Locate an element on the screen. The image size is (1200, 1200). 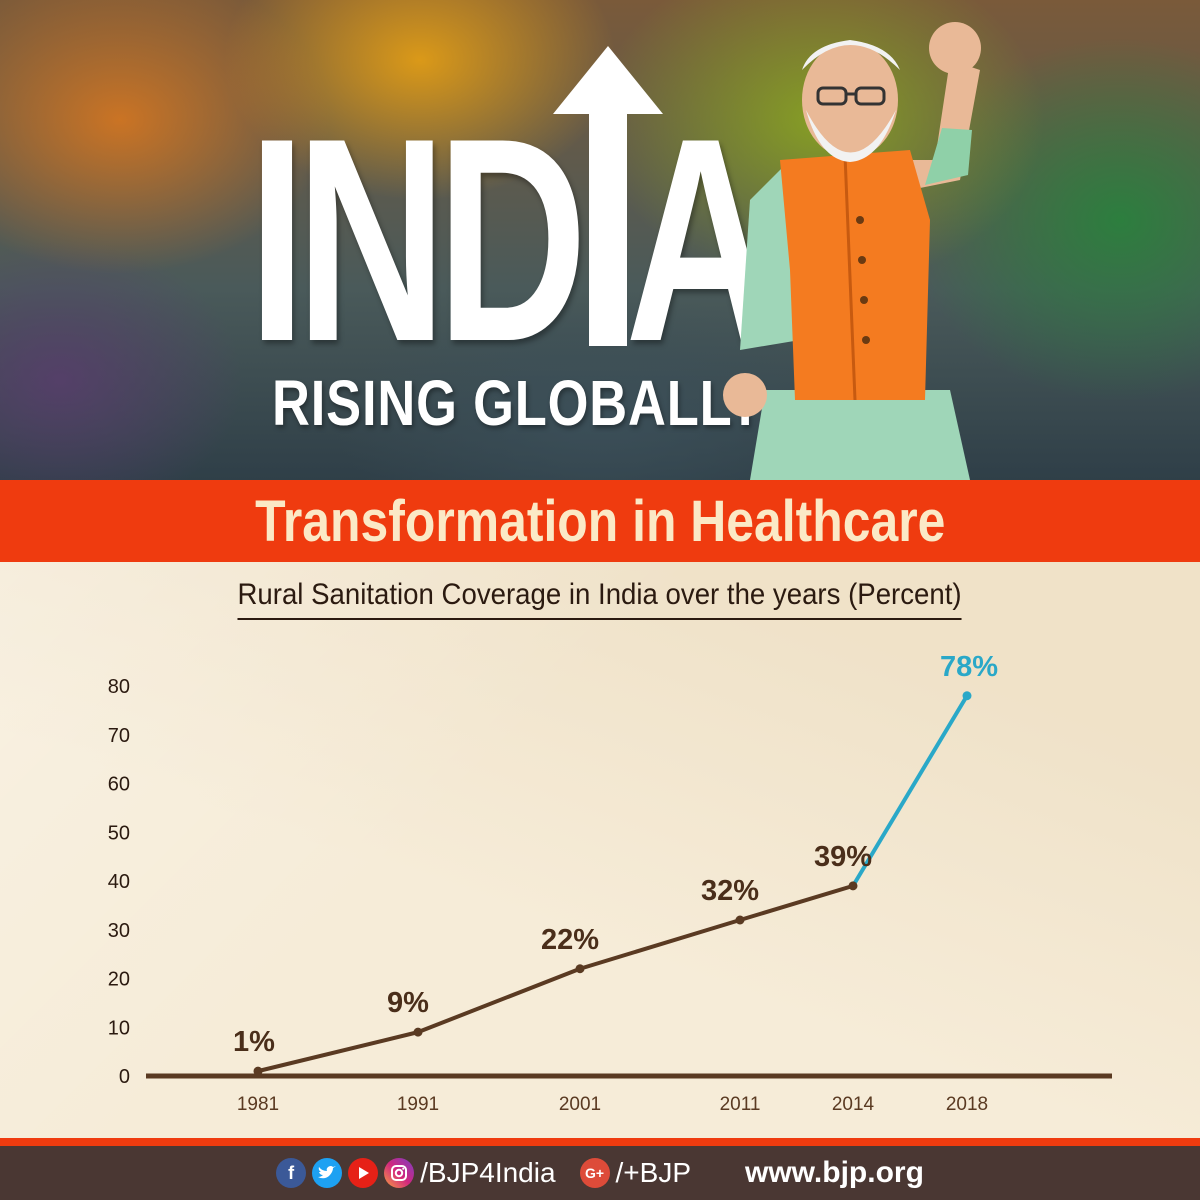
facebook-icon: f is located at coordinates (291, 1173).